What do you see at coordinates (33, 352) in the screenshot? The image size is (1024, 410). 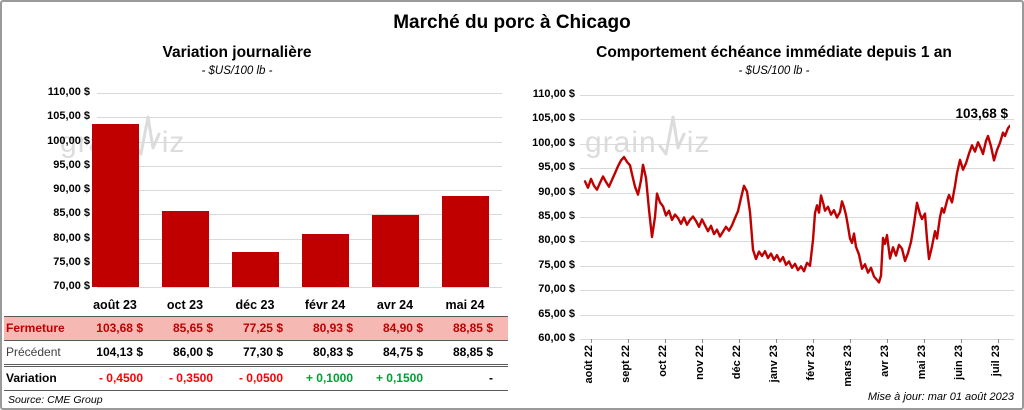 I see `table-row-label-precedent: Précédent` at bounding box center [33, 352].